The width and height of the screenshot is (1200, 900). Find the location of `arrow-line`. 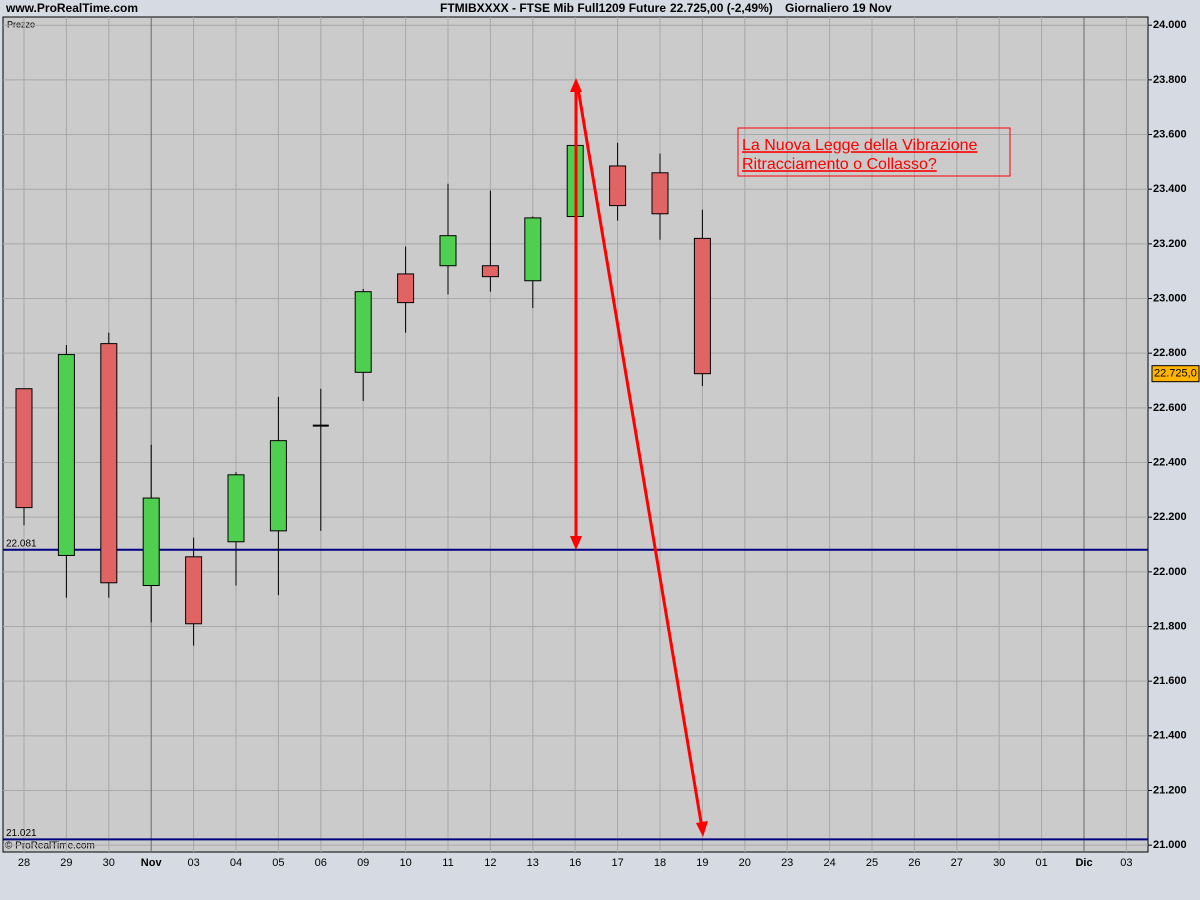

arrow-line is located at coordinates (640, 458).